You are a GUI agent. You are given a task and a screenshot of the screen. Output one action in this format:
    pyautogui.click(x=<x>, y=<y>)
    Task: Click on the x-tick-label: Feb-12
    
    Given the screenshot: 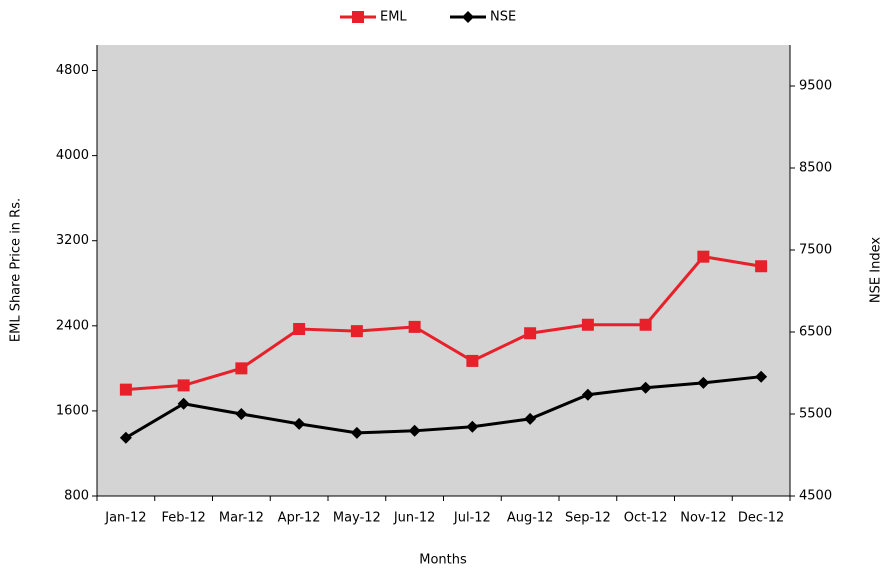 What is the action you would take?
    pyautogui.click(x=184, y=518)
    